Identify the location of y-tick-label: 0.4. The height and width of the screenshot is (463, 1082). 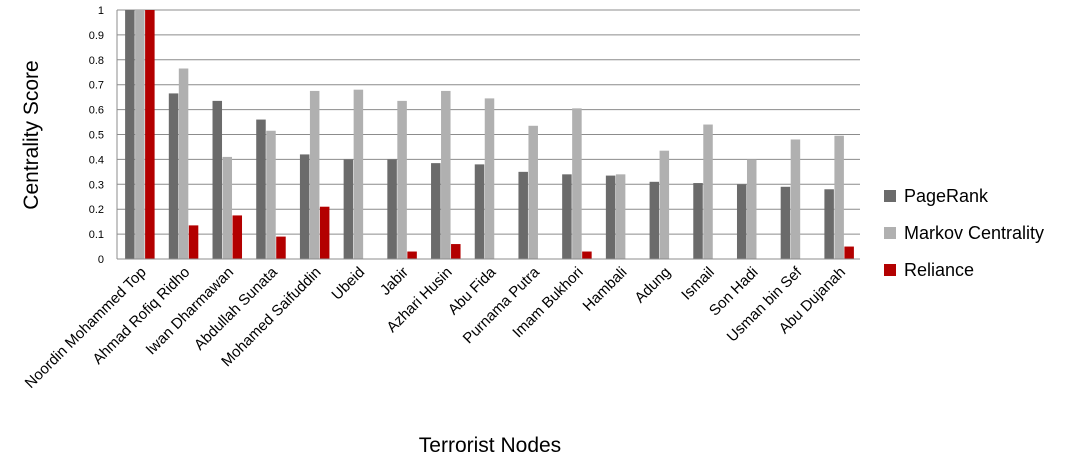
(96, 160).